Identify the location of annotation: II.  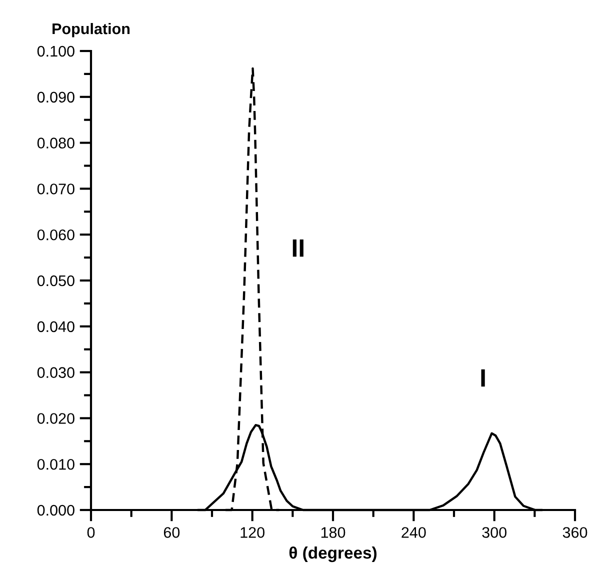
(298, 248).